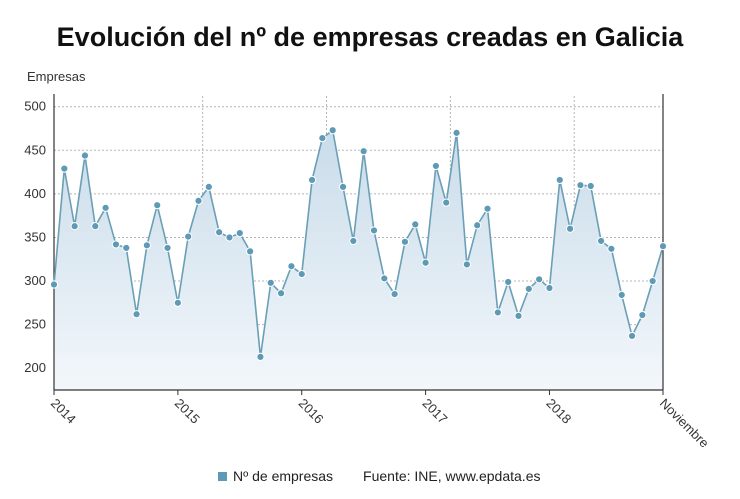  Describe the element at coordinates (35, 193) in the screenshot. I see `y-tick-label: 400` at that location.